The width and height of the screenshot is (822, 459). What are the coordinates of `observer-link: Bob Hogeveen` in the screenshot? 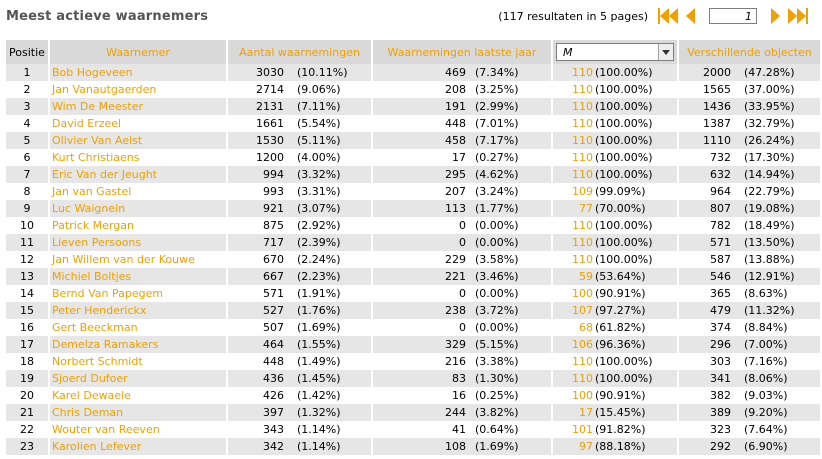 It's located at (92, 72).